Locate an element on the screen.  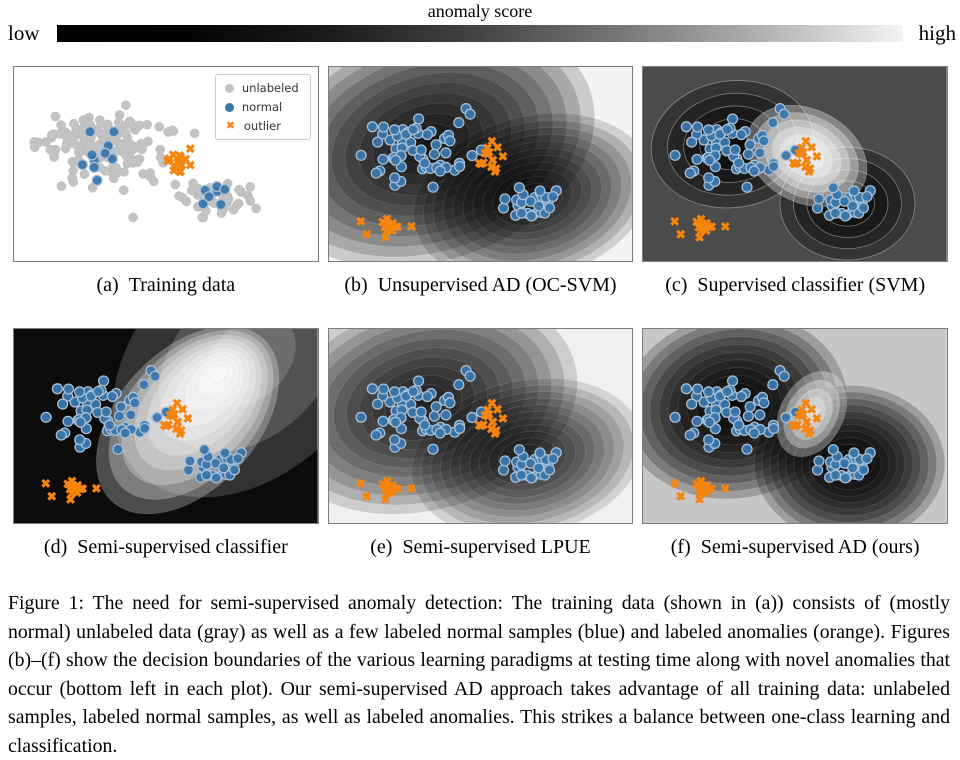
normal-marker-icon is located at coordinates (229, 107).